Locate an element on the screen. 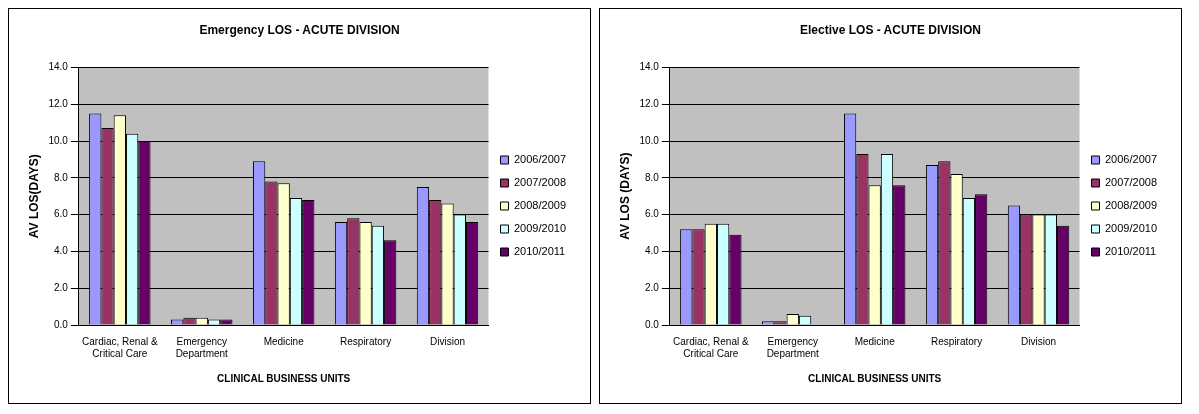 This screenshot has width=1199, height=414. chart-title: Elective LOS - ACUTE DIVISION is located at coordinates (890, 29).